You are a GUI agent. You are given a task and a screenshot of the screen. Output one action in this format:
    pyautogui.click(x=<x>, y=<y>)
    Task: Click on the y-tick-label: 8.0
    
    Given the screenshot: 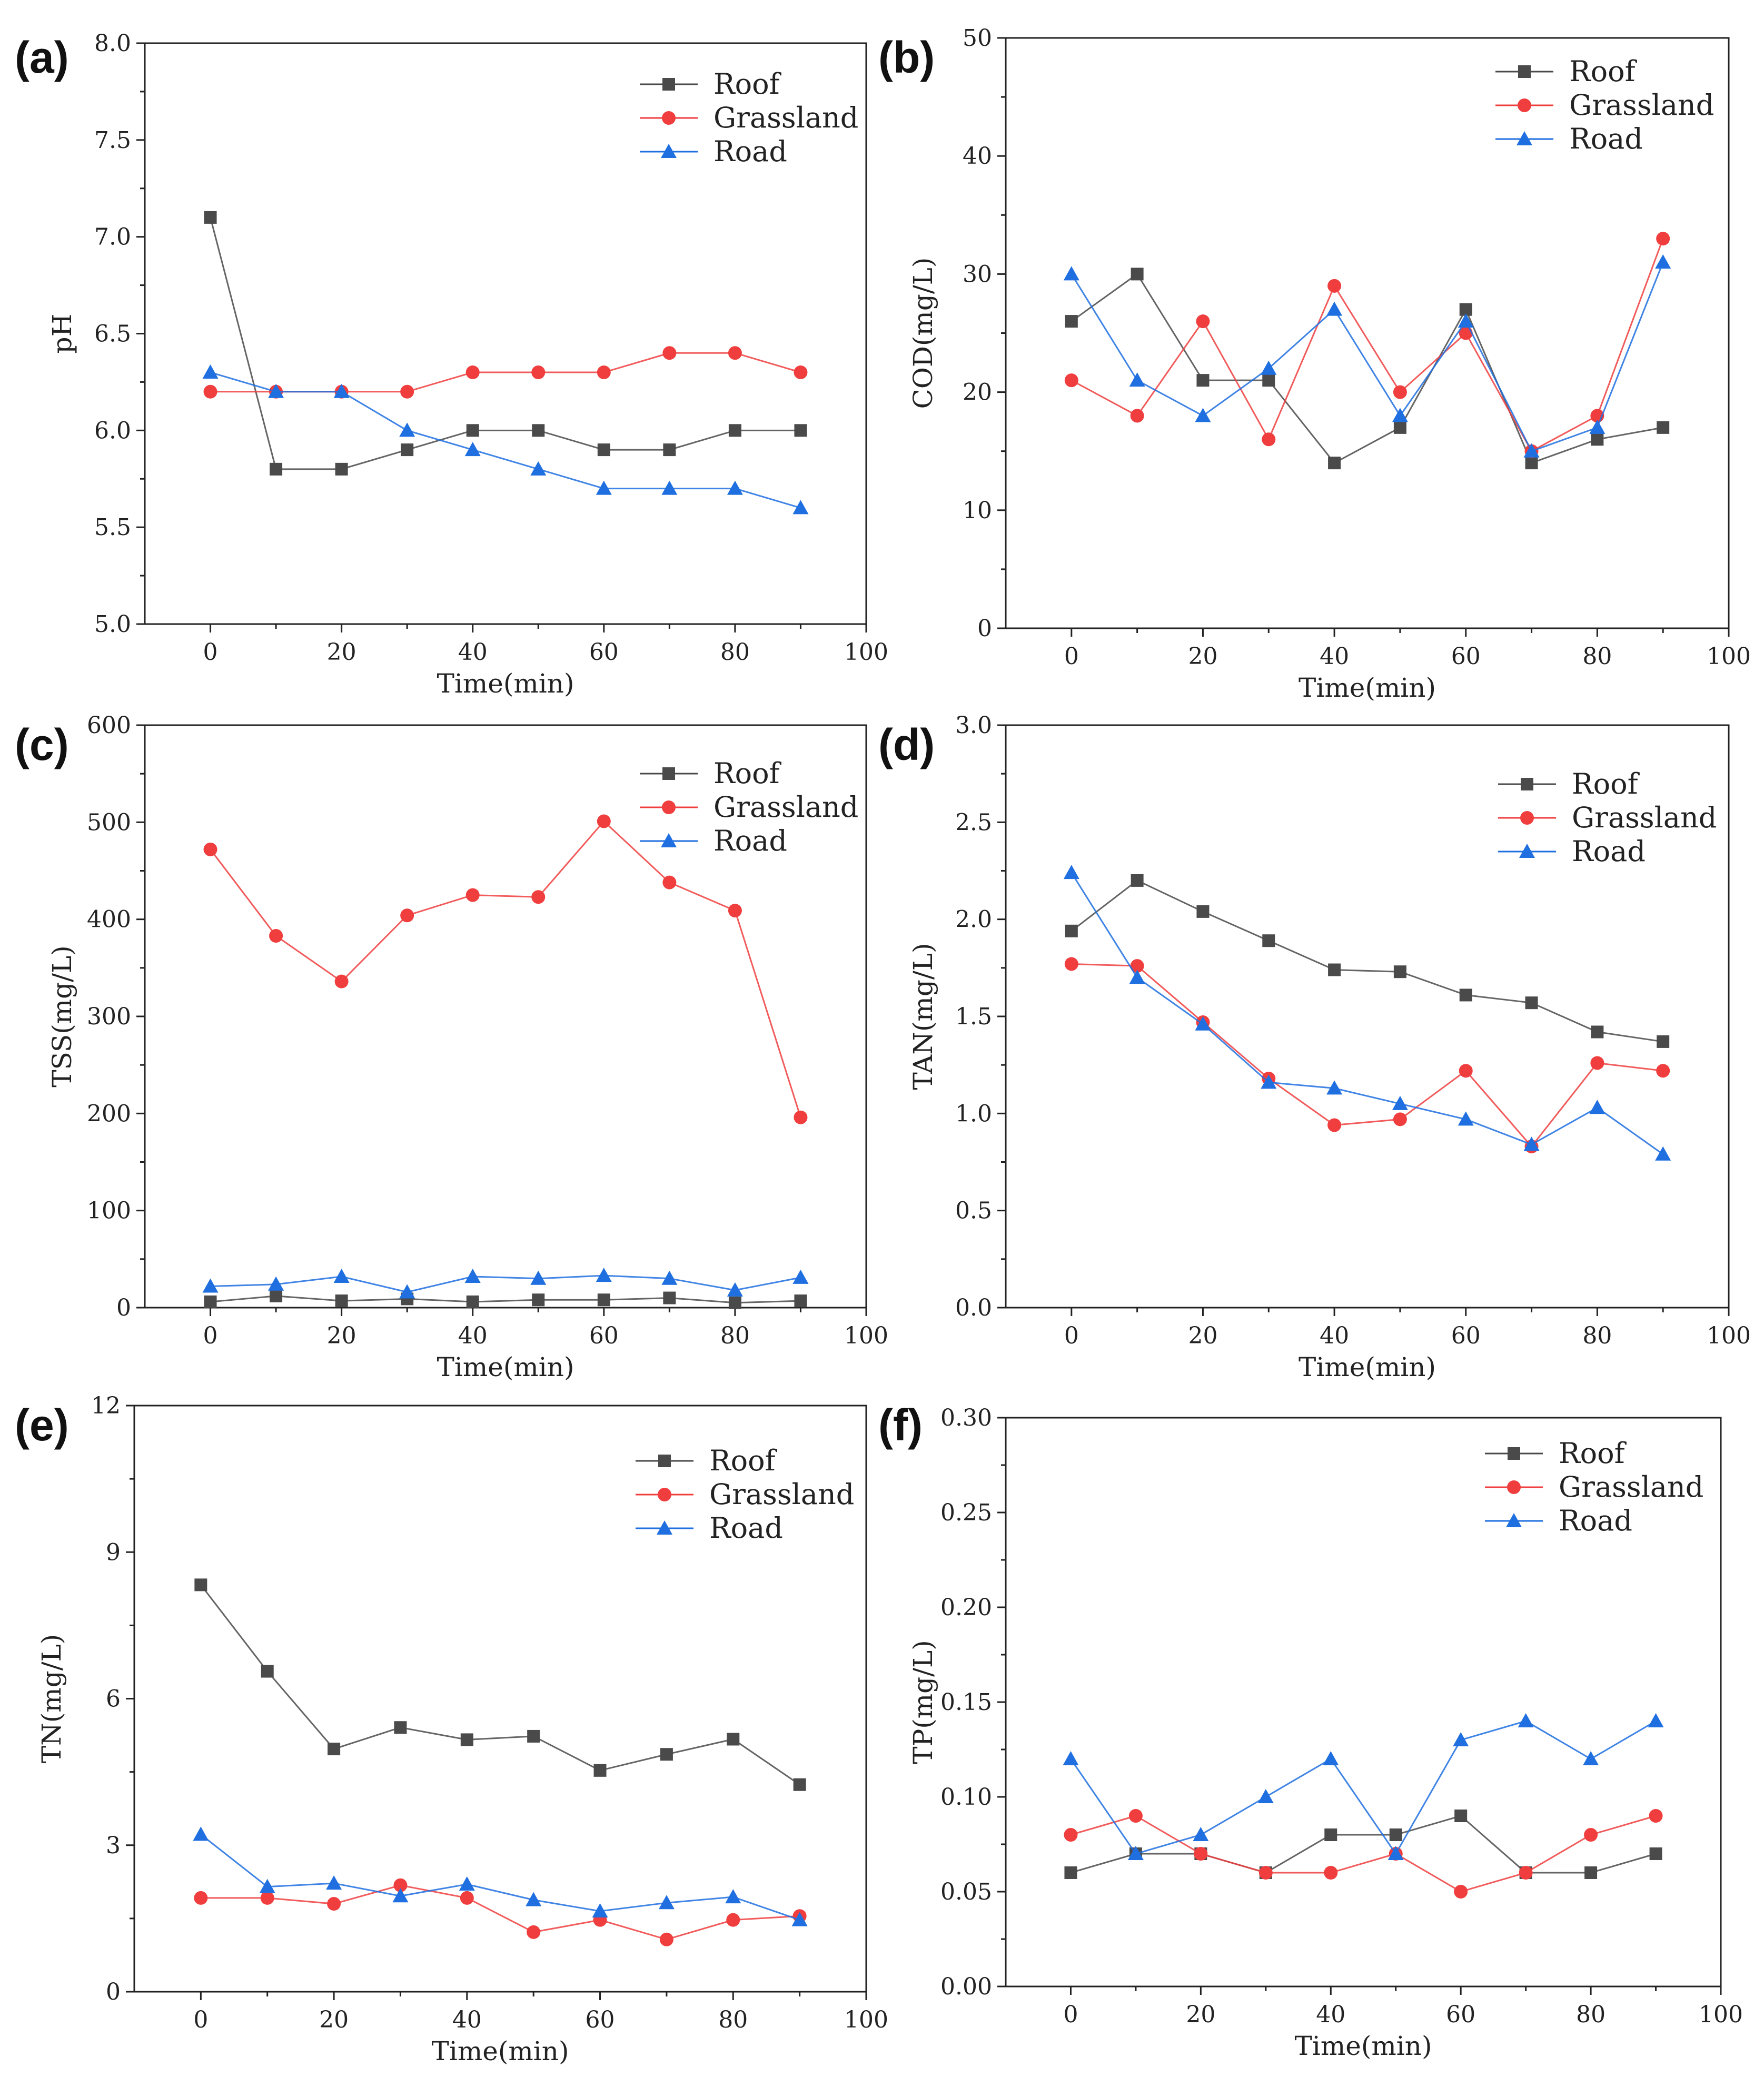 What is the action you would take?
    pyautogui.click(x=112, y=44)
    